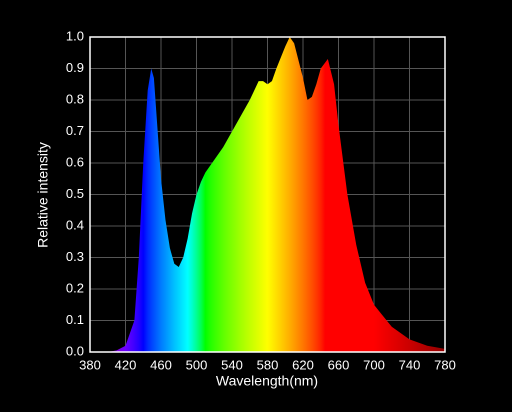 The width and height of the screenshot is (512, 412). Describe the element at coordinates (75, 35) in the screenshot. I see `y-tick-label: 1.0` at that location.